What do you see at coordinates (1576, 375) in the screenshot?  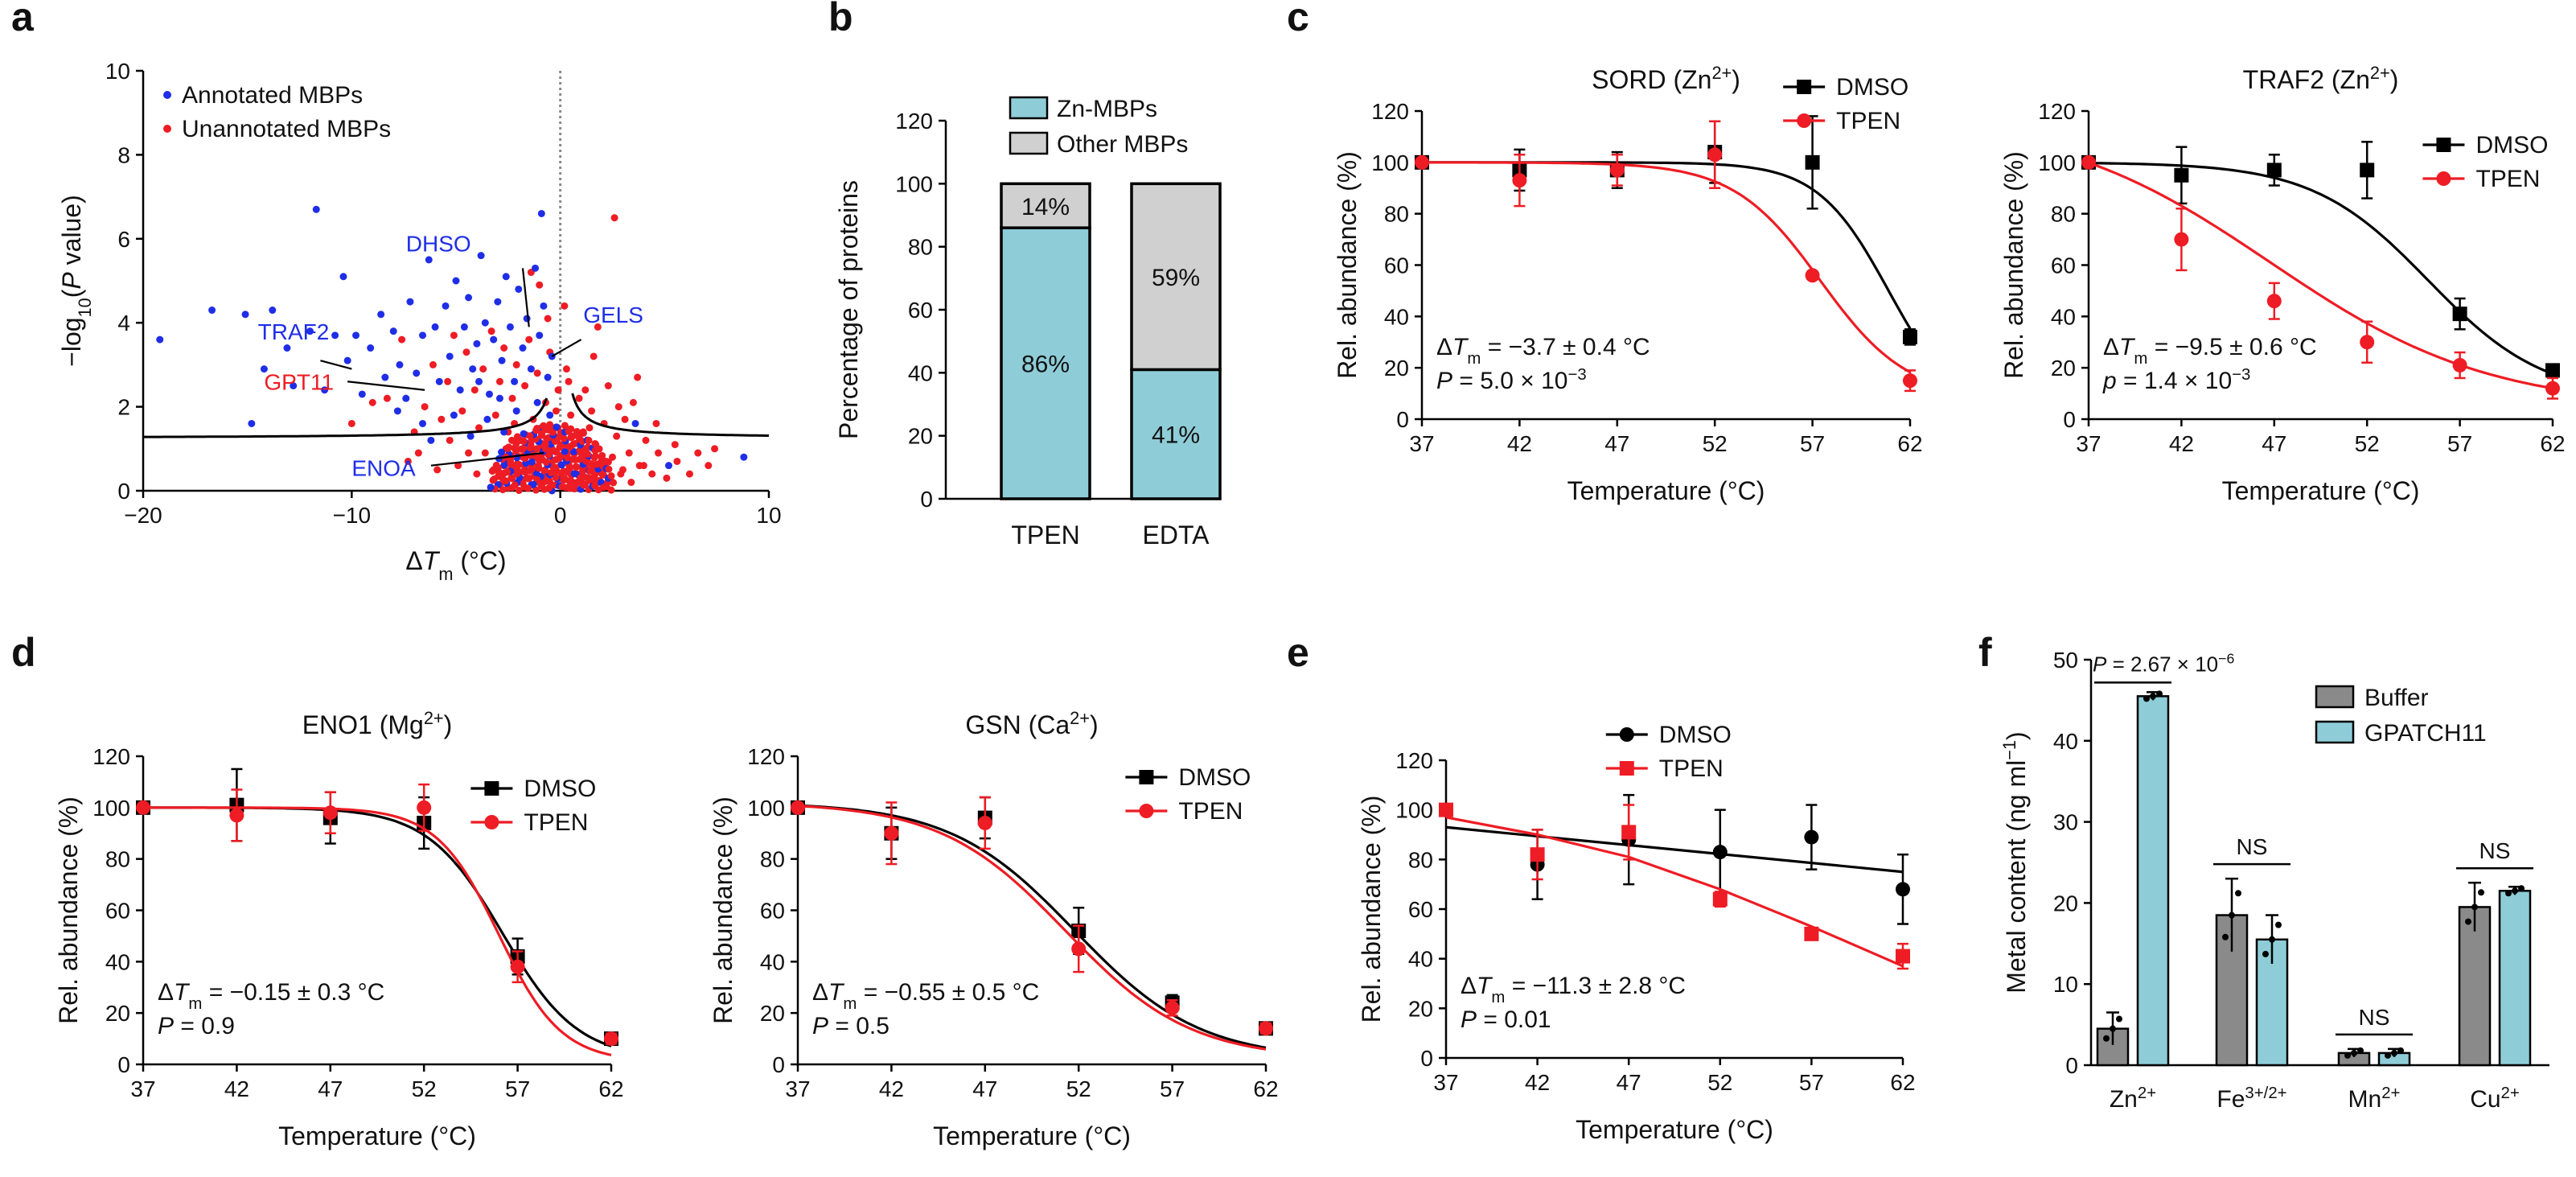 I see `text-part: −3` at bounding box center [1576, 375].